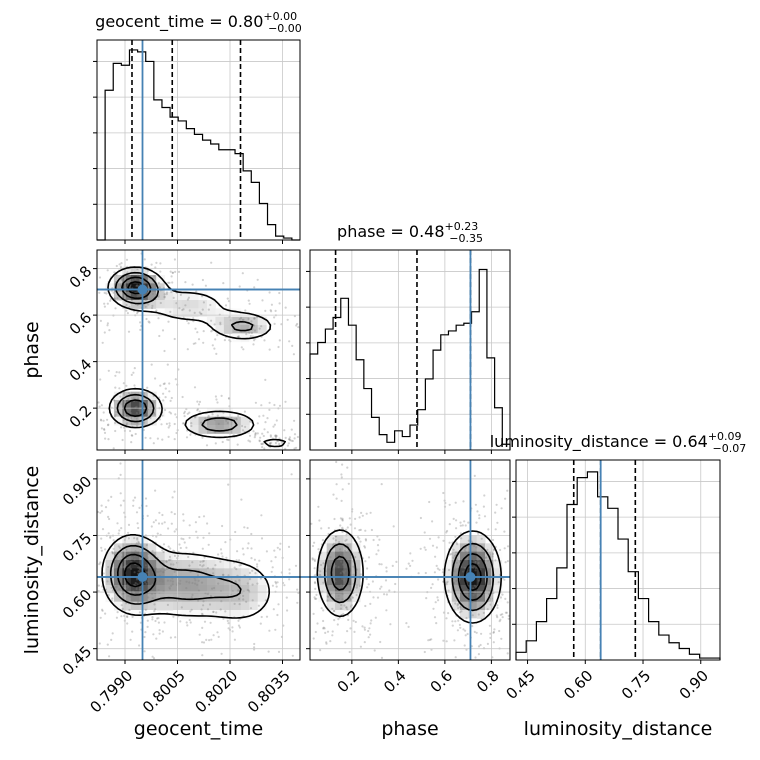 This screenshot has height=760, width=760. What do you see at coordinates (198, 145) in the screenshot?
I see `histogram-geocent_time` at bounding box center [198, 145].